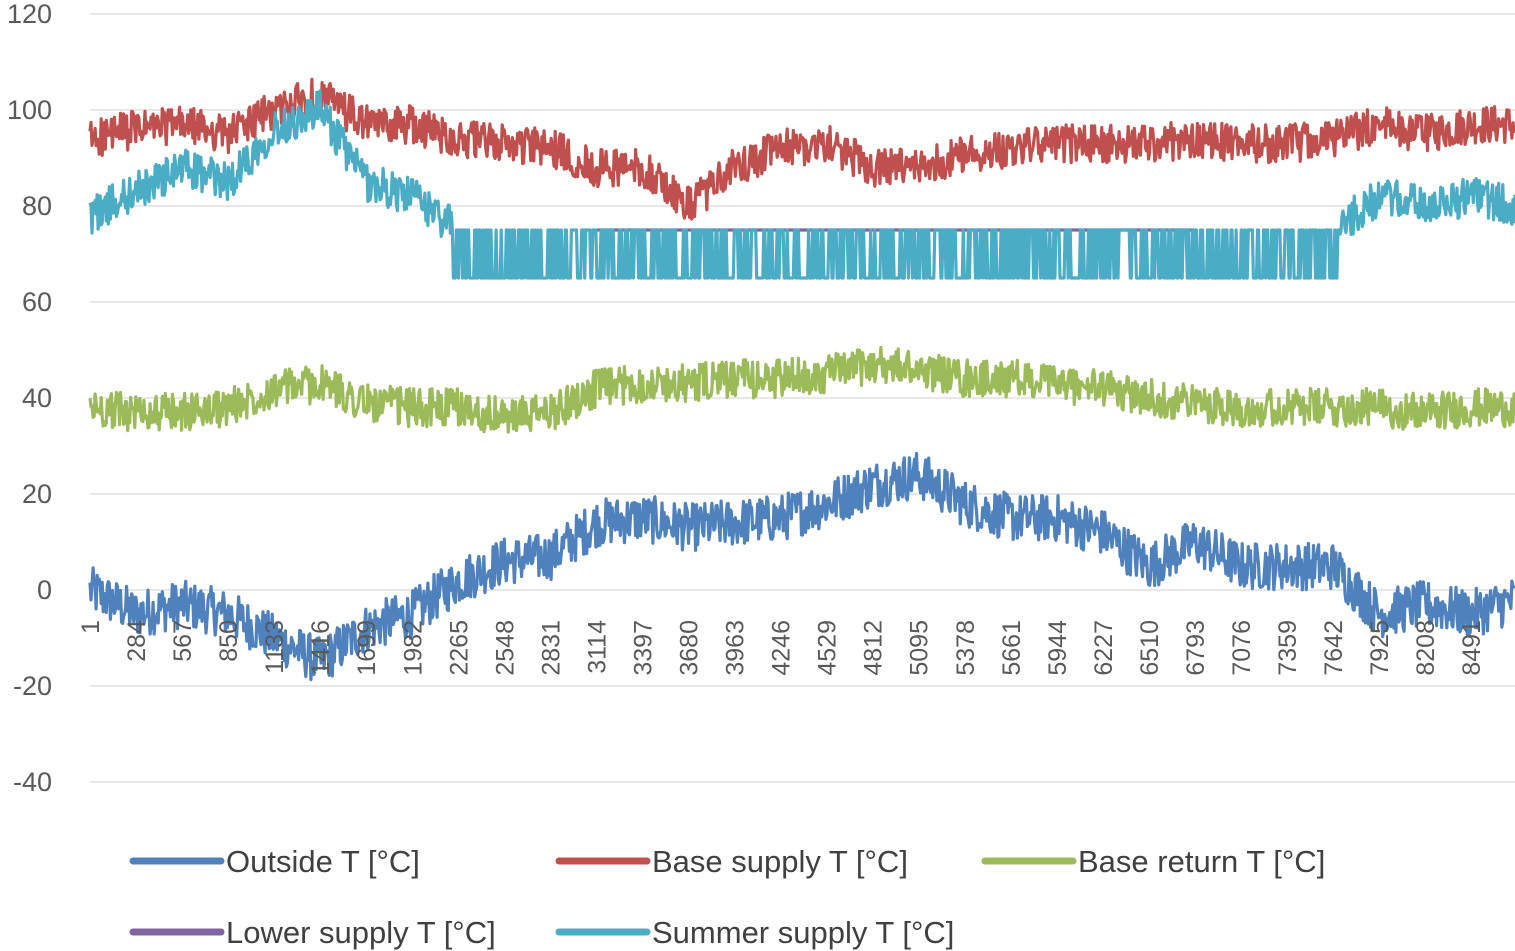 The height and width of the screenshot is (951, 1515). What do you see at coordinates (874, 648) in the screenshot?
I see `x-tick-label-4812: 4812` at bounding box center [874, 648].